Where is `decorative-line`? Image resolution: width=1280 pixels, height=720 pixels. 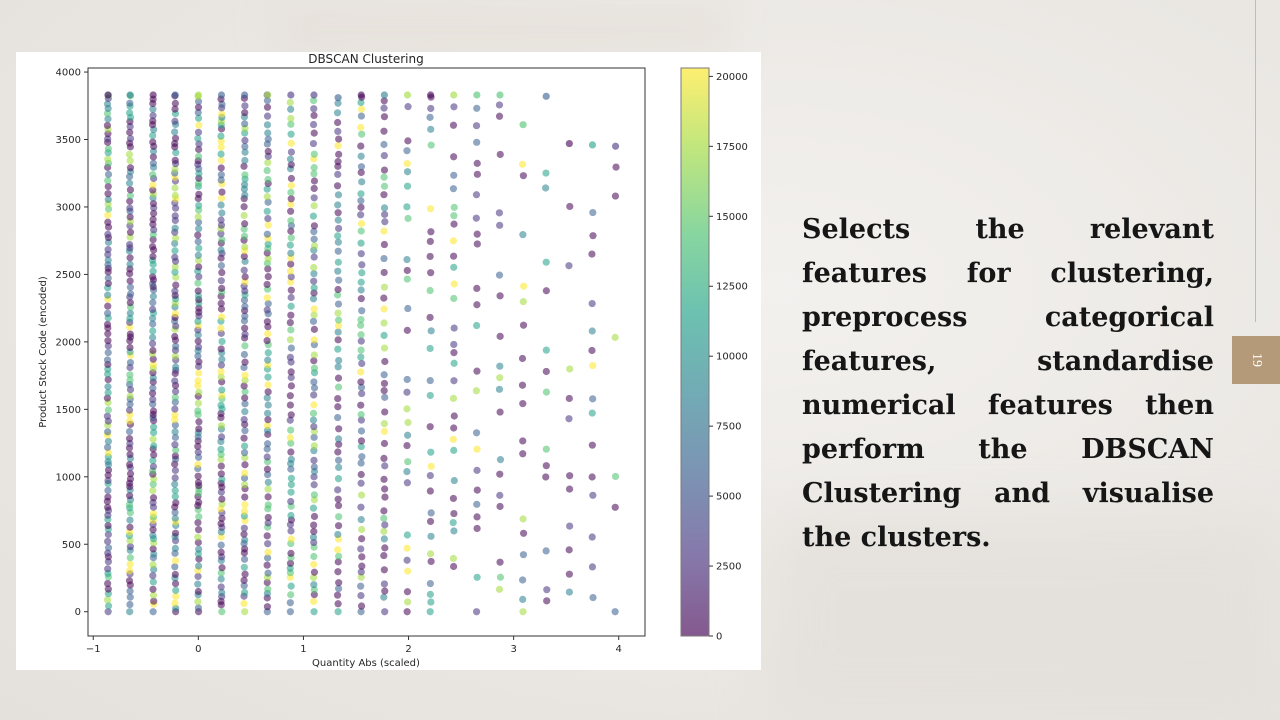
decorative-line is located at coordinates (1255, 161).